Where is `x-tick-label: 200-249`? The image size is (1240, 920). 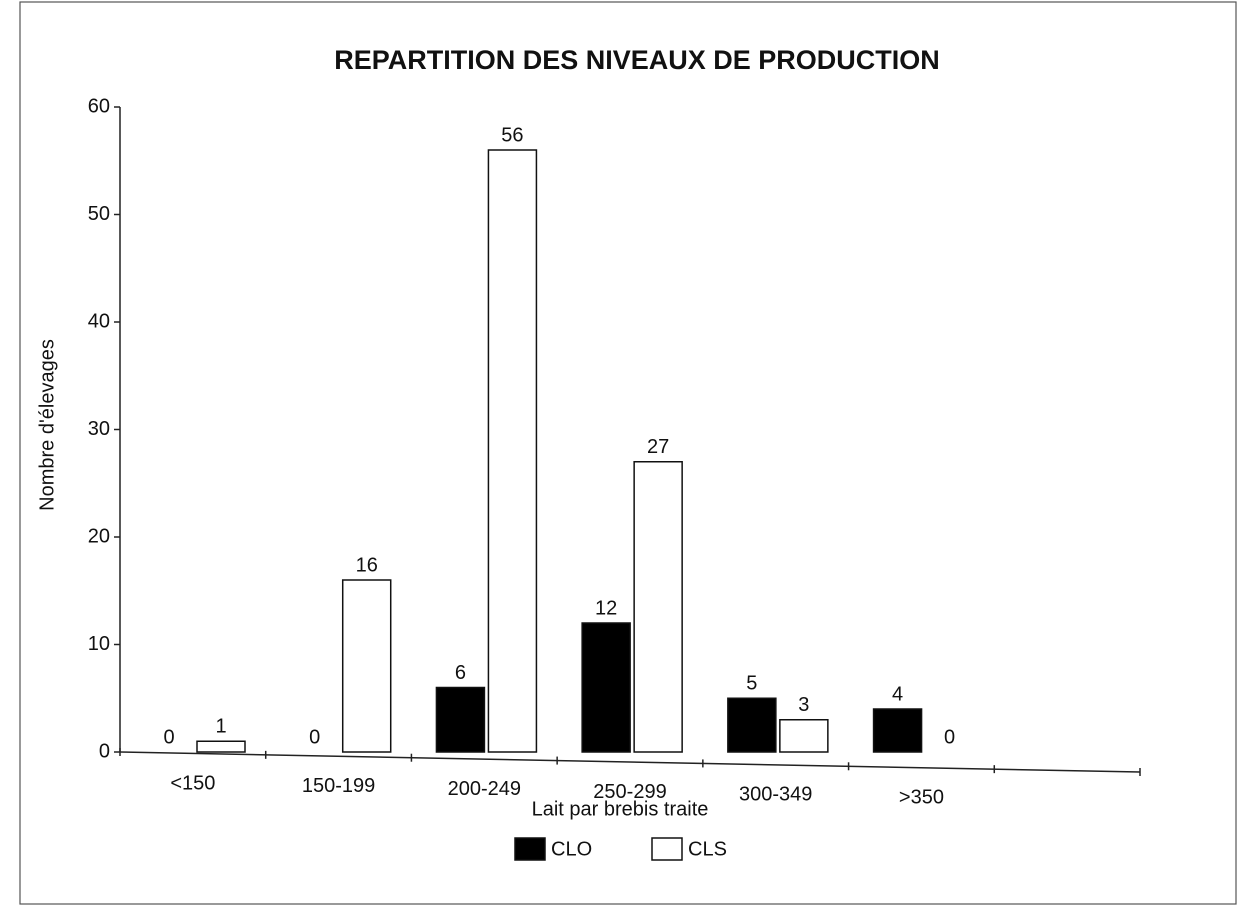 x-tick-label: 200-249 is located at coordinates (484, 789).